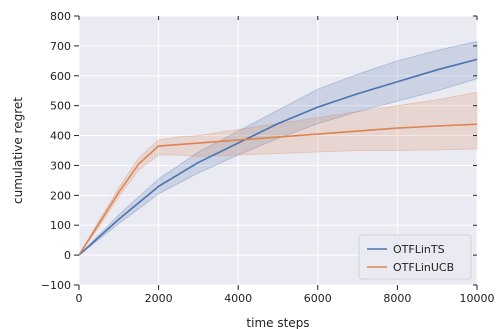 This screenshot has width=501, height=329. I want to click on x-tick-label: 0, so click(79, 298).